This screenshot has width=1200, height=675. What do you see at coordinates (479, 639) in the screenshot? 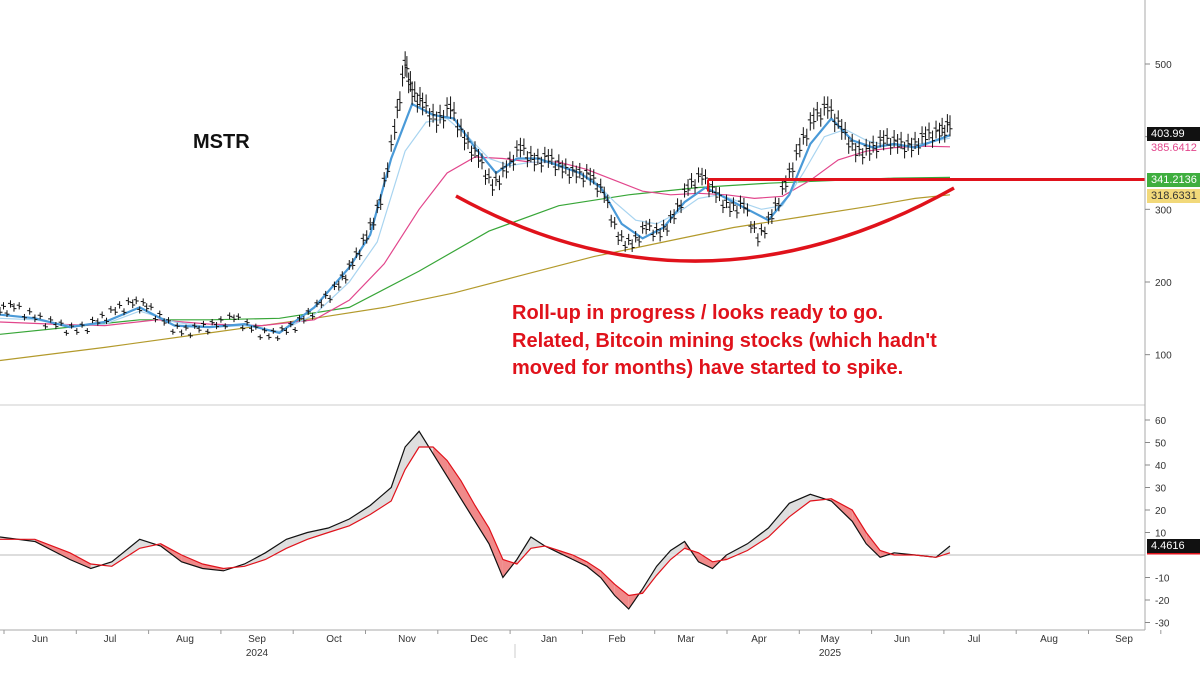
I see `x-tick-label: Dec` at bounding box center [479, 639].